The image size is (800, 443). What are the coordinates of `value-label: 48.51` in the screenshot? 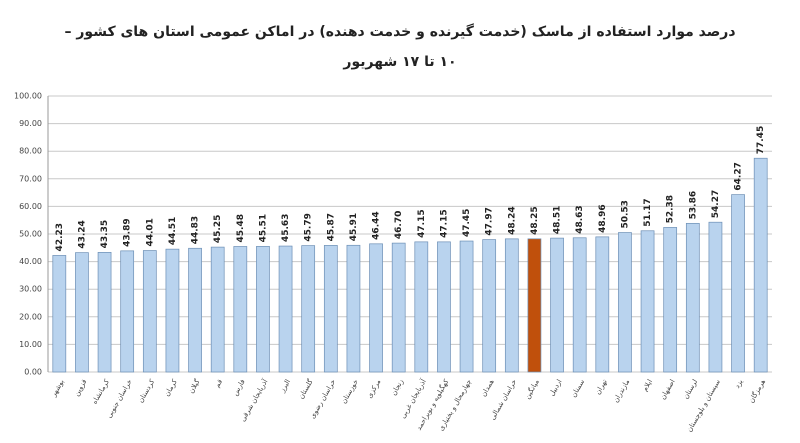 It's located at (558, 220).